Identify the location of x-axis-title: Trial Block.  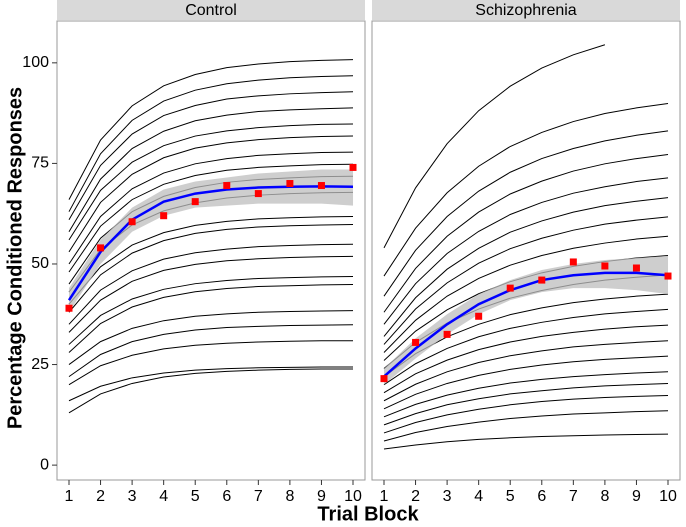
(368, 514).